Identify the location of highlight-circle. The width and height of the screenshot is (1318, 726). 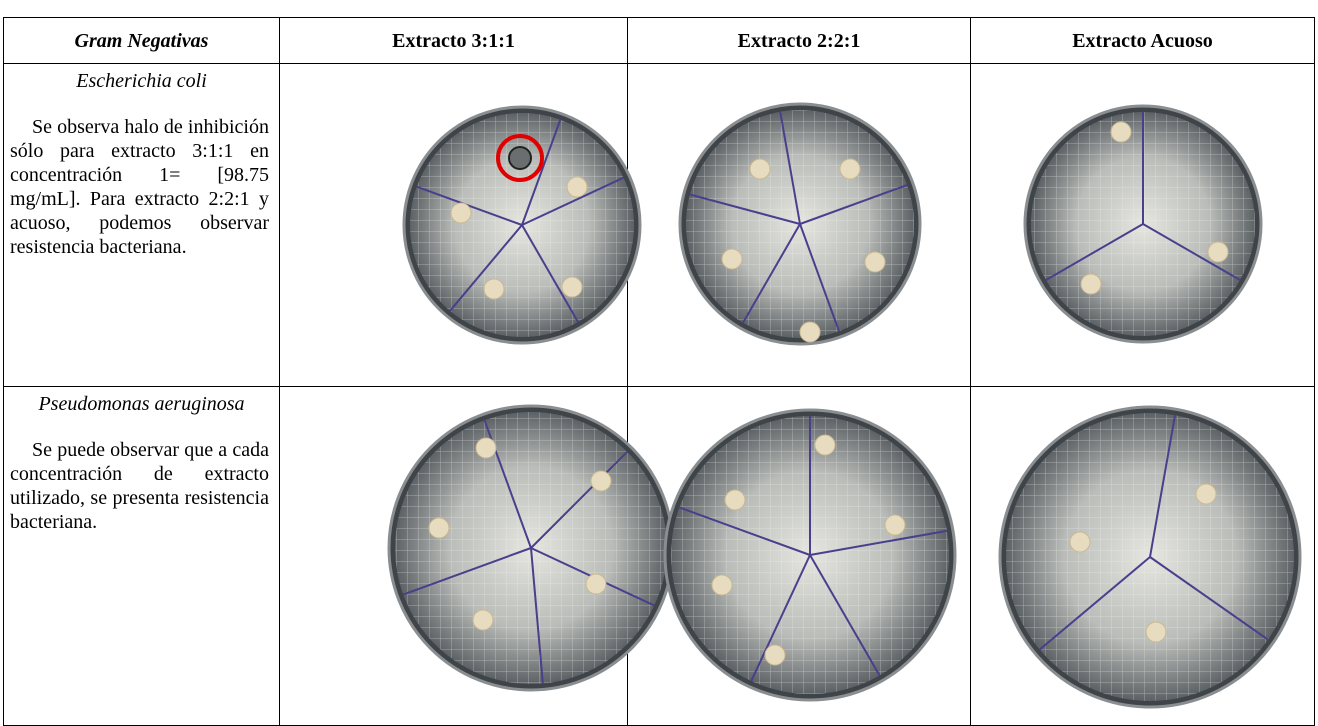
(520, 158).